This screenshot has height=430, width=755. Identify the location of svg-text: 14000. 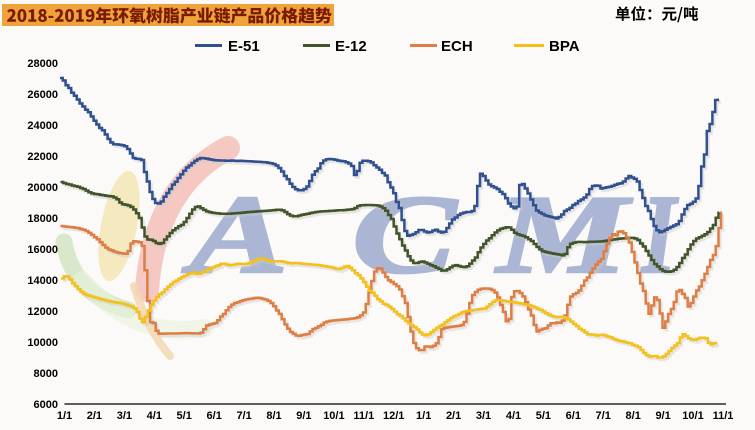
(42, 281).